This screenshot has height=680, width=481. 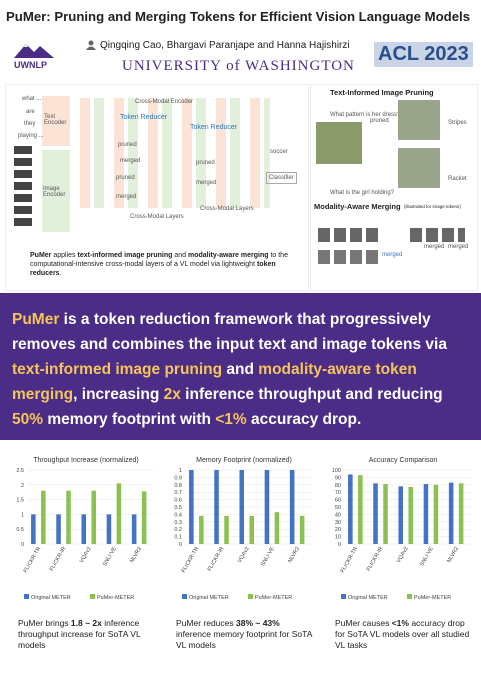 What do you see at coordinates (382, 92) in the screenshot?
I see `pruning-title: Text-Informed Image Pruning` at bounding box center [382, 92].